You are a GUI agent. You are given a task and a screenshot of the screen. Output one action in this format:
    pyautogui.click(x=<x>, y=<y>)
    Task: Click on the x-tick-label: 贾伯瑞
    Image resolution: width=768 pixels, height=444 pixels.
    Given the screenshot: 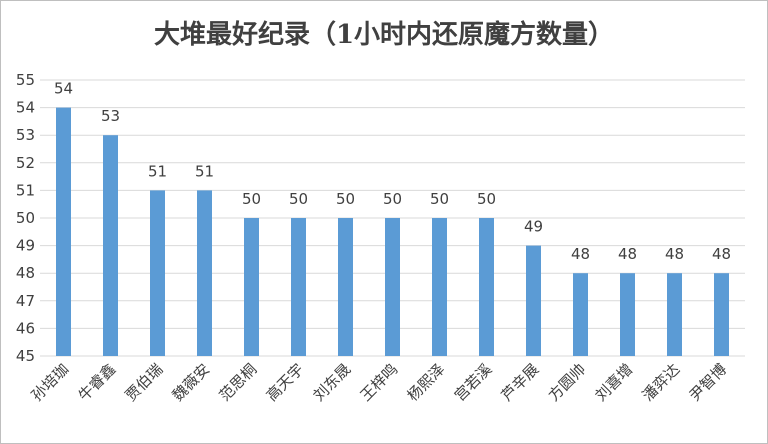 What is the action you would take?
    pyautogui.click(x=144, y=382)
    